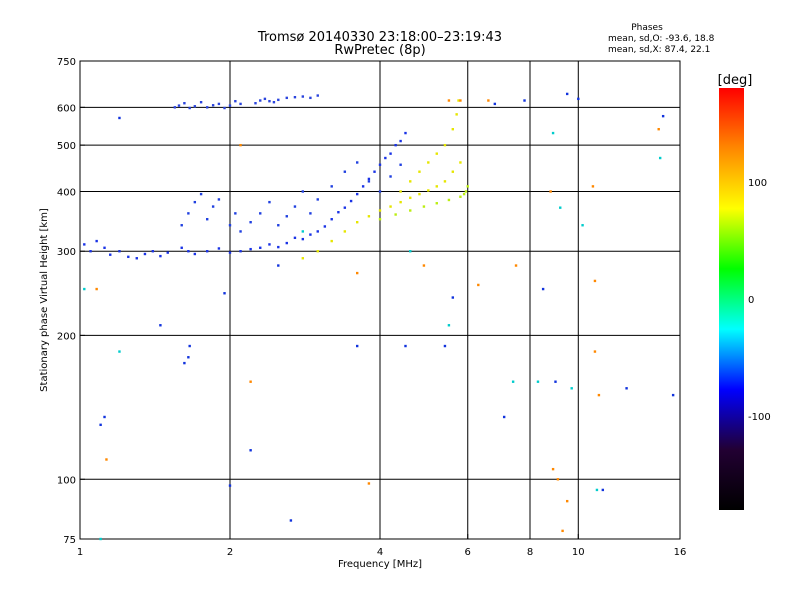  Describe the element at coordinates (379, 50) in the screenshot. I see `chart-subtitle: RwPretec (8p)` at that location.